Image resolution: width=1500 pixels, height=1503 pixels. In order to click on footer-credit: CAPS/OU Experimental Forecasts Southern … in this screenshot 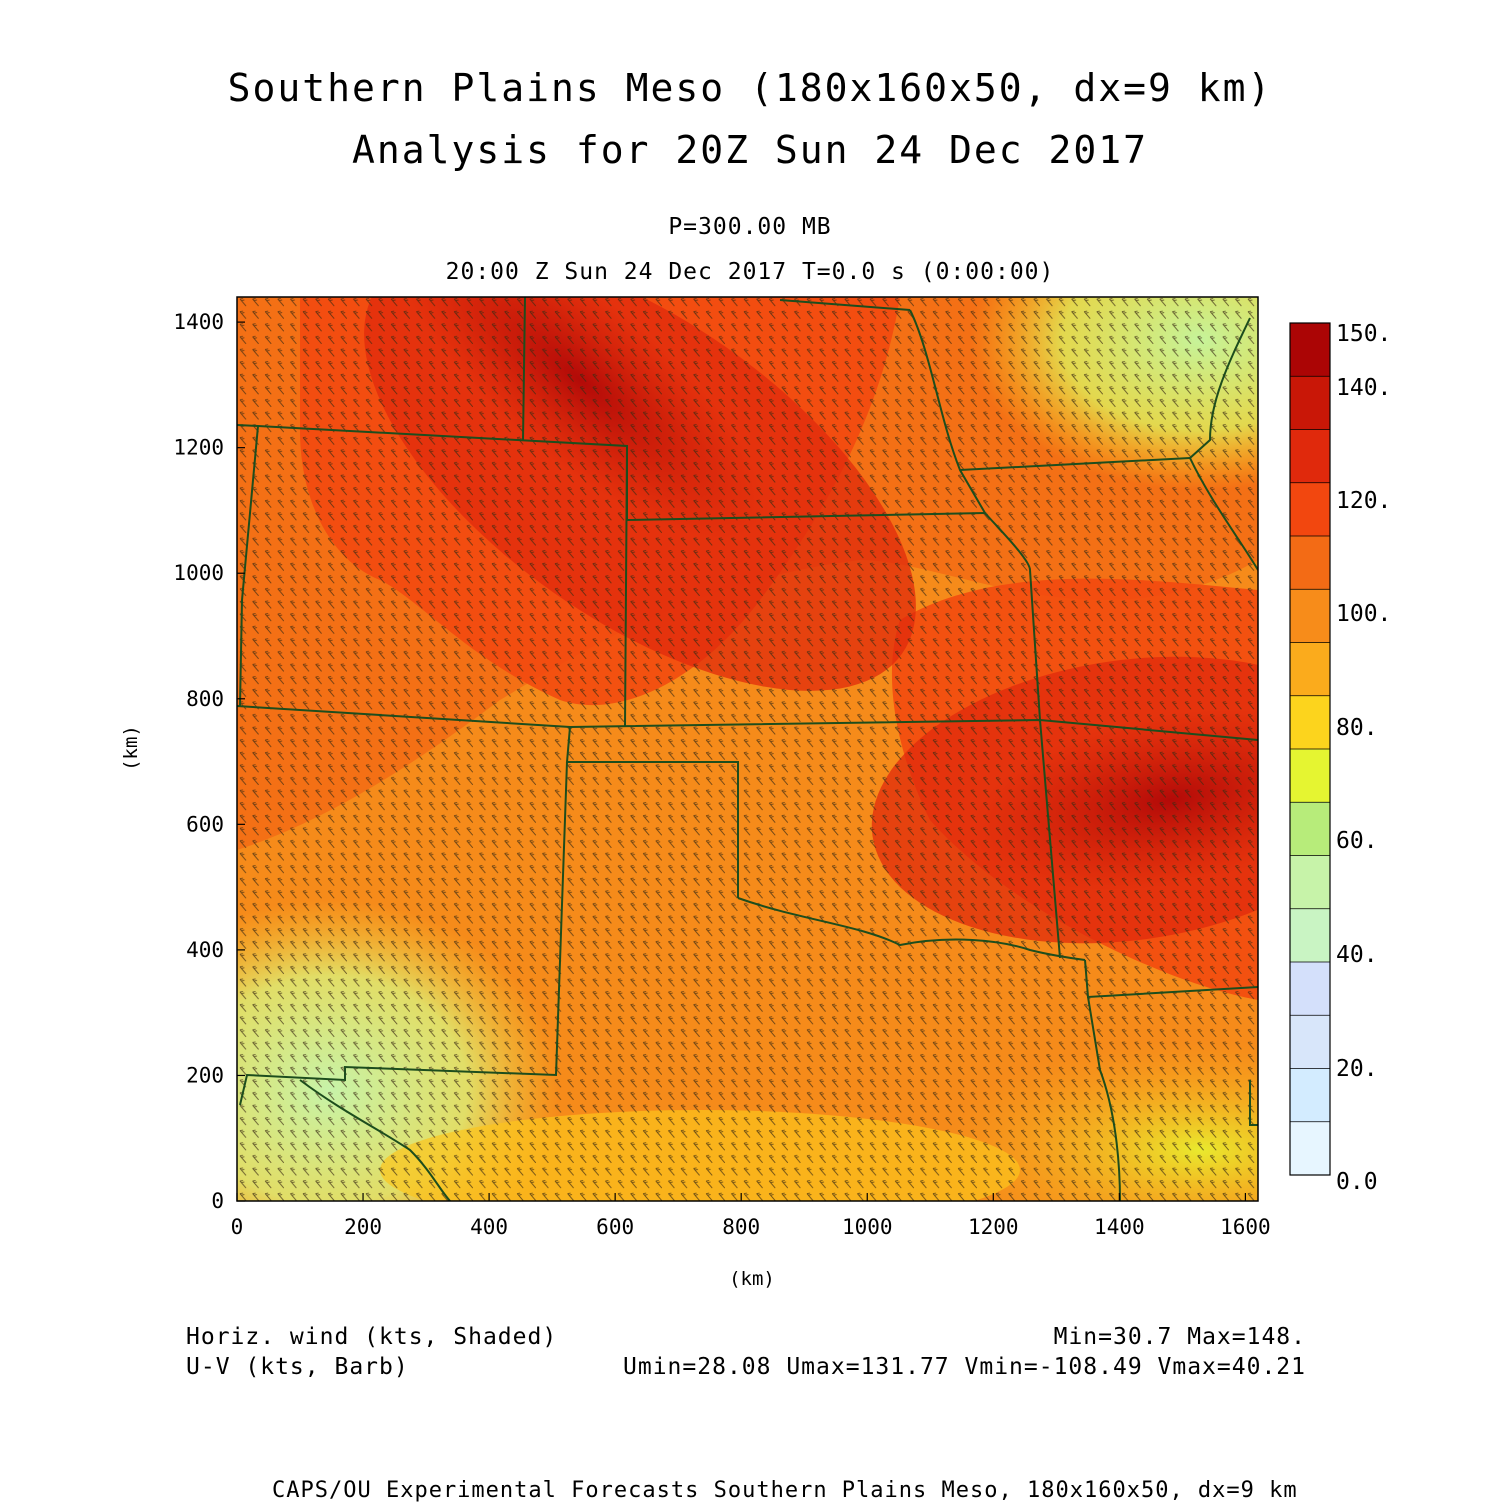, I will do `click(785, 1490)`.